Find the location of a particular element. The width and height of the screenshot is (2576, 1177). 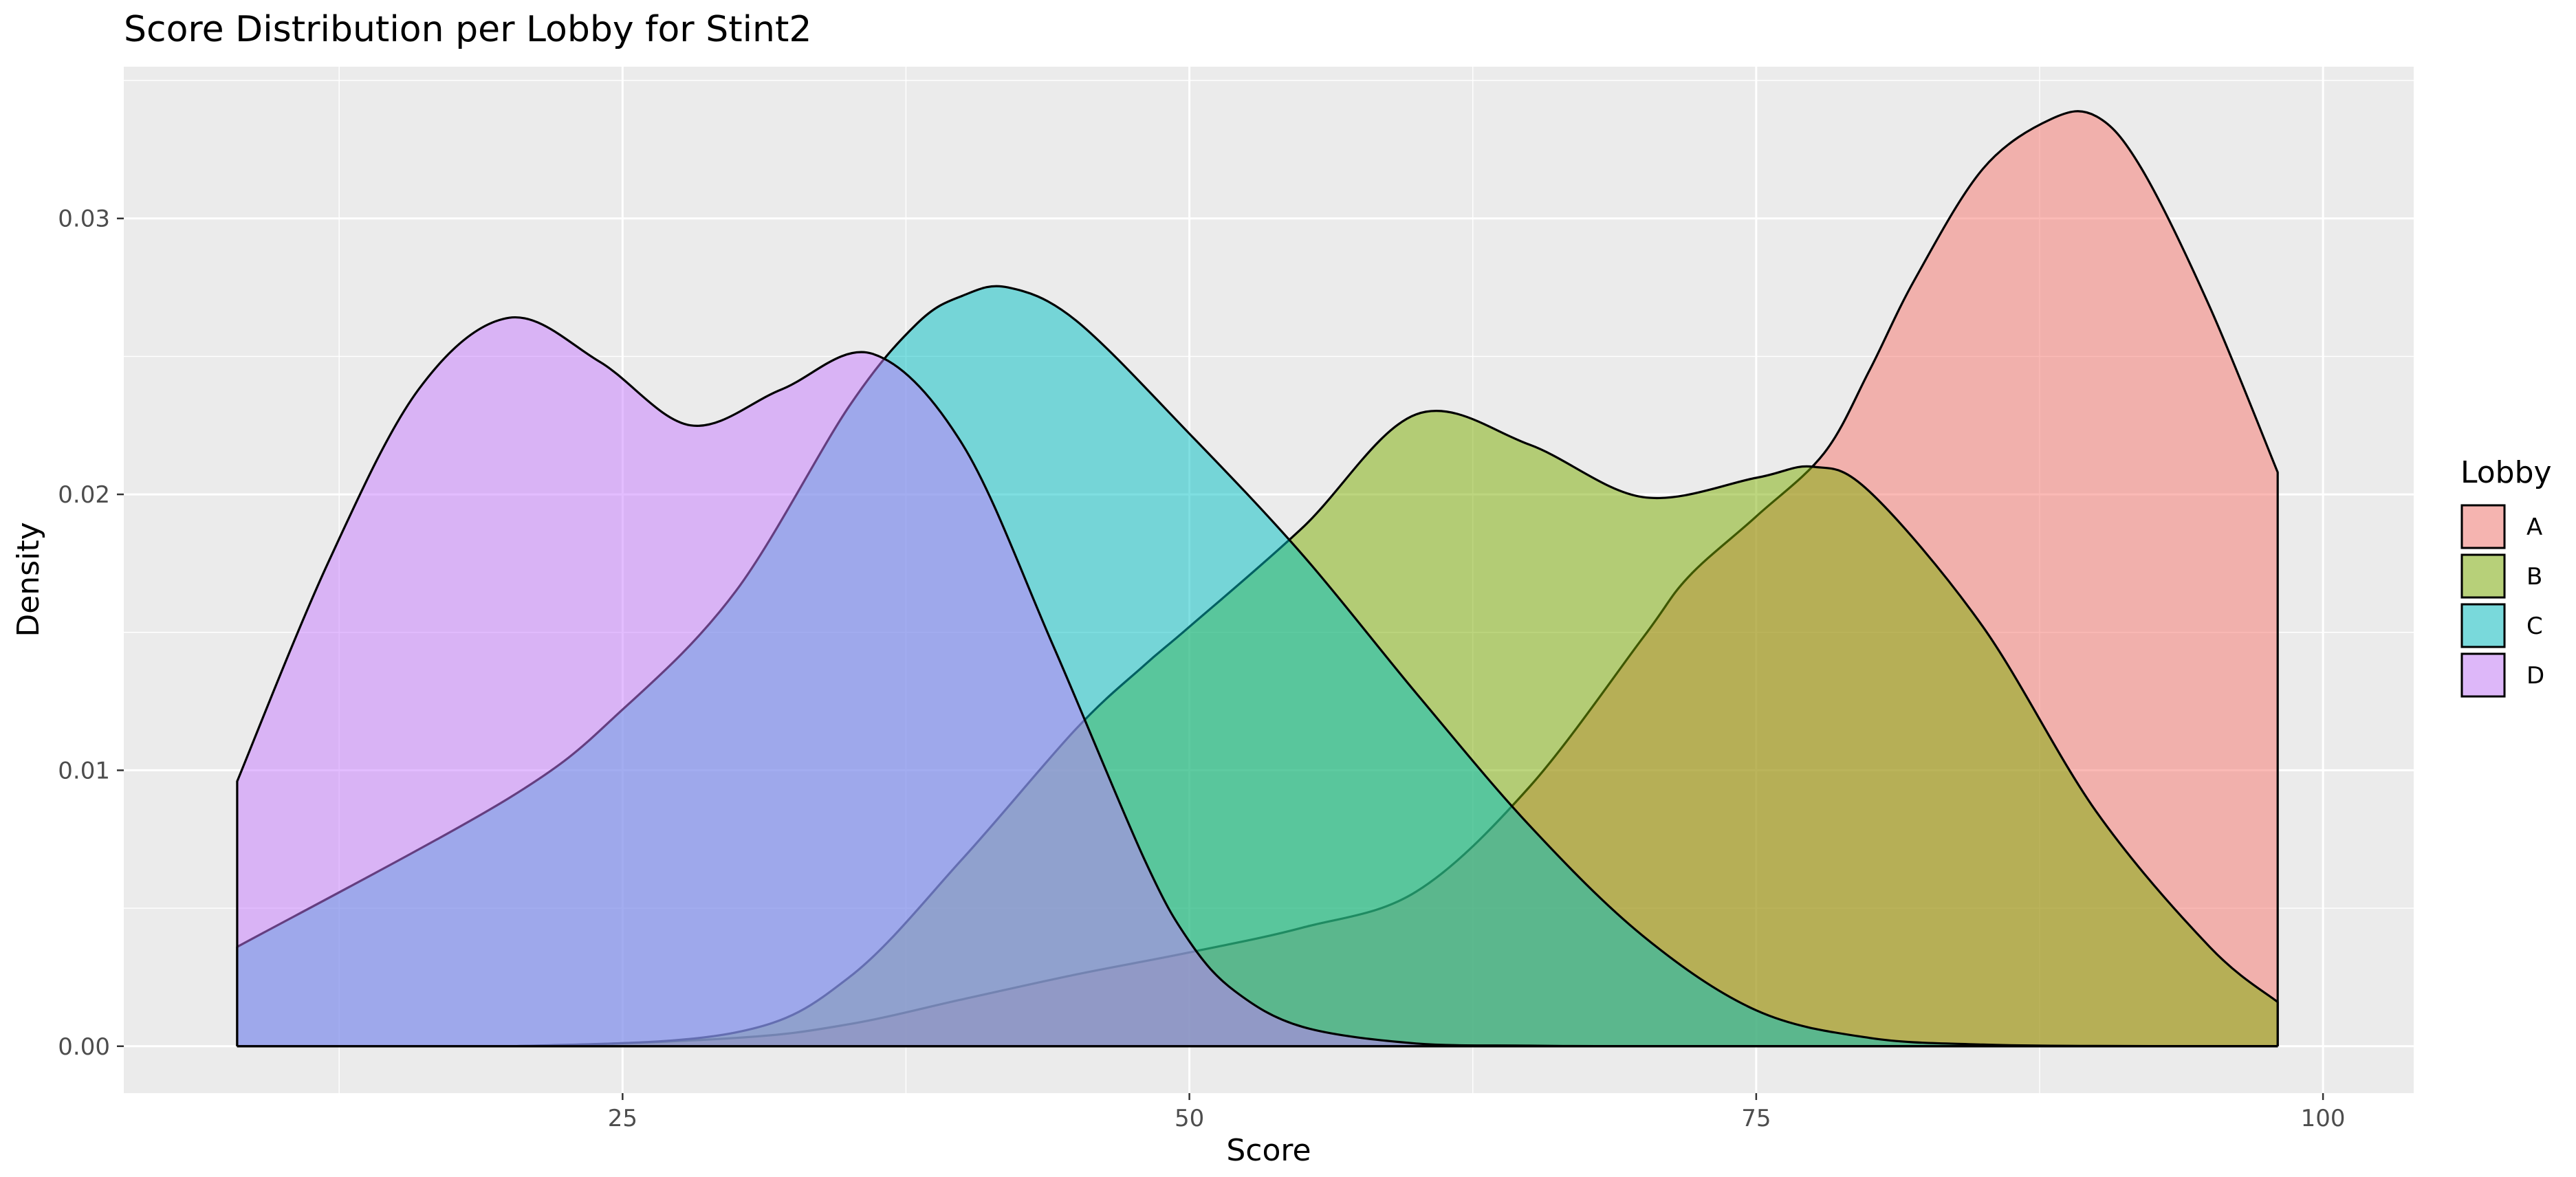

x-tick-label: 100 is located at coordinates (2323, 1118).